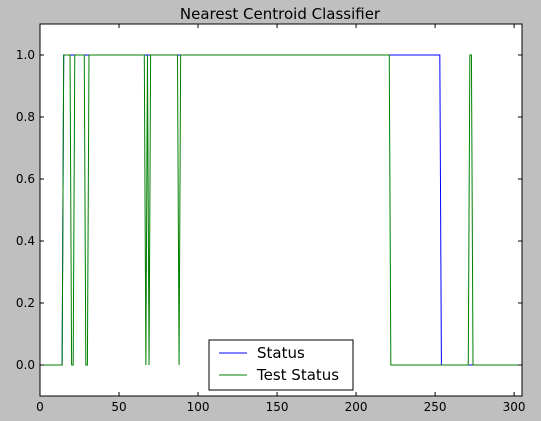  I want to click on y-tick-label: 0.8, so click(25, 117).